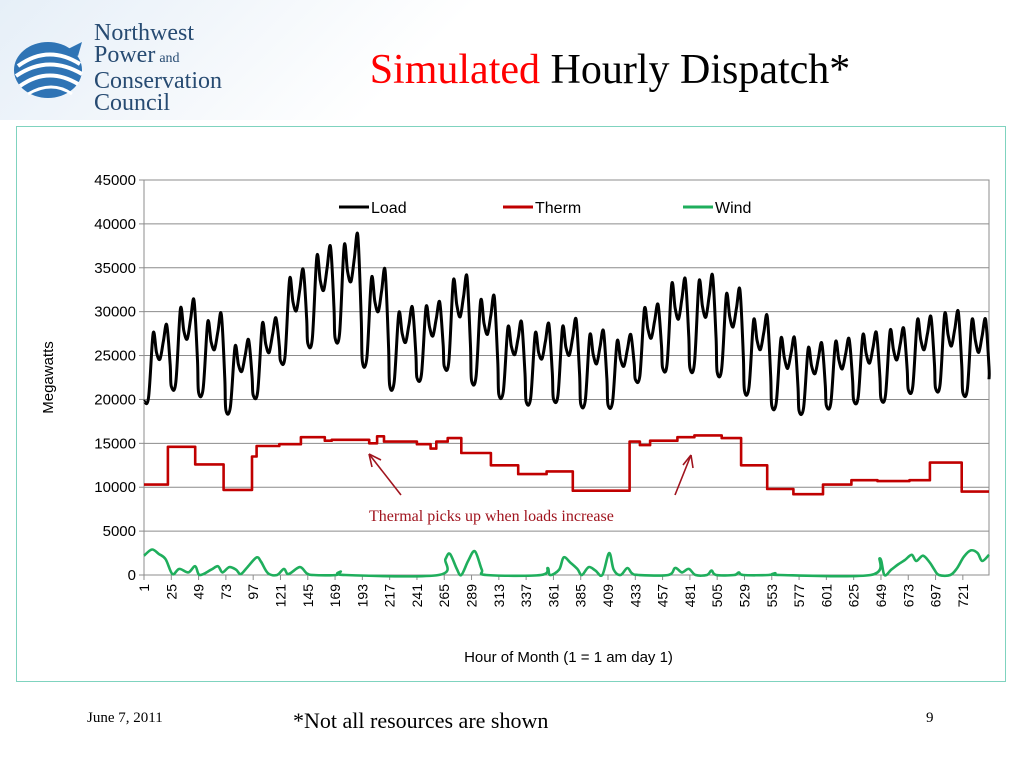 The width and height of the screenshot is (1024, 768). I want to click on legend-label-load: Load, so click(389, 208).